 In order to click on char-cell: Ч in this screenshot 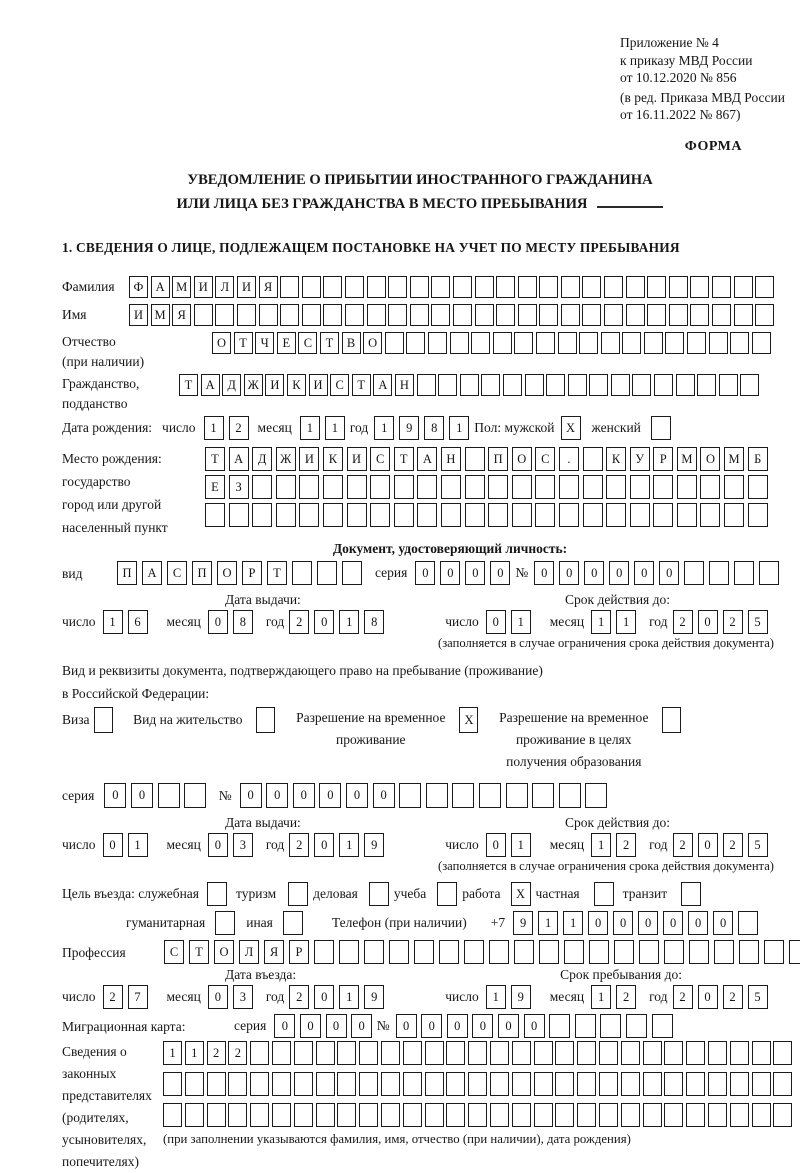, I will do `click(265, 343)`.